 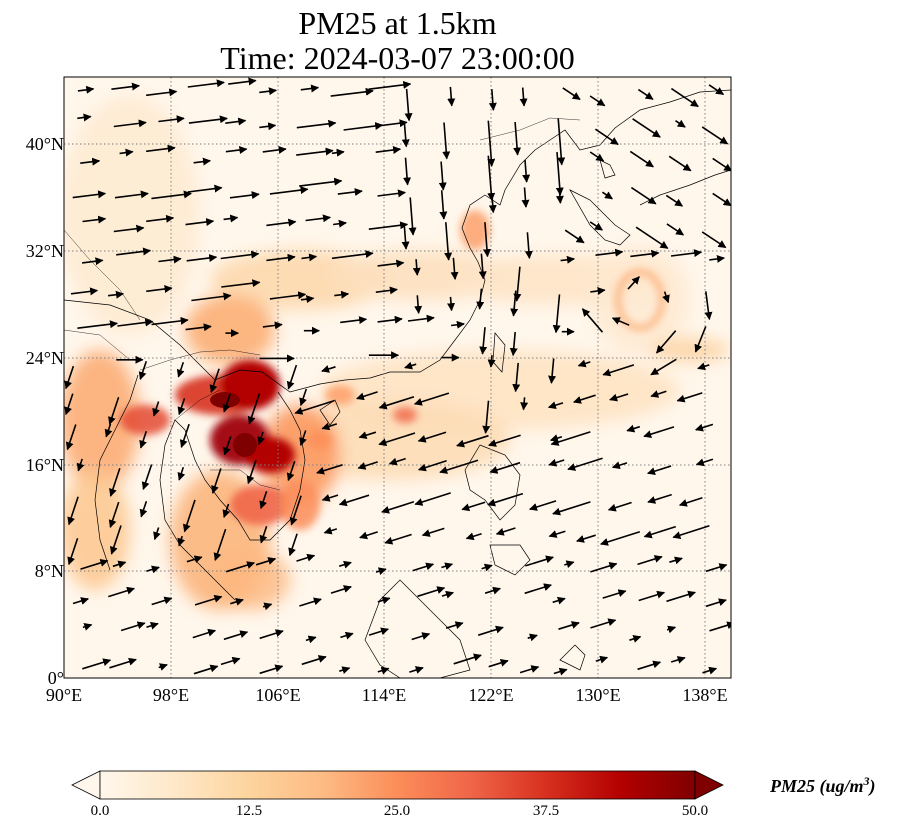 What do you see at coordinates (695, 811) in the screenshot?
I see `colorbar-tick-50: 50.0` at bounding box center [695, 811].